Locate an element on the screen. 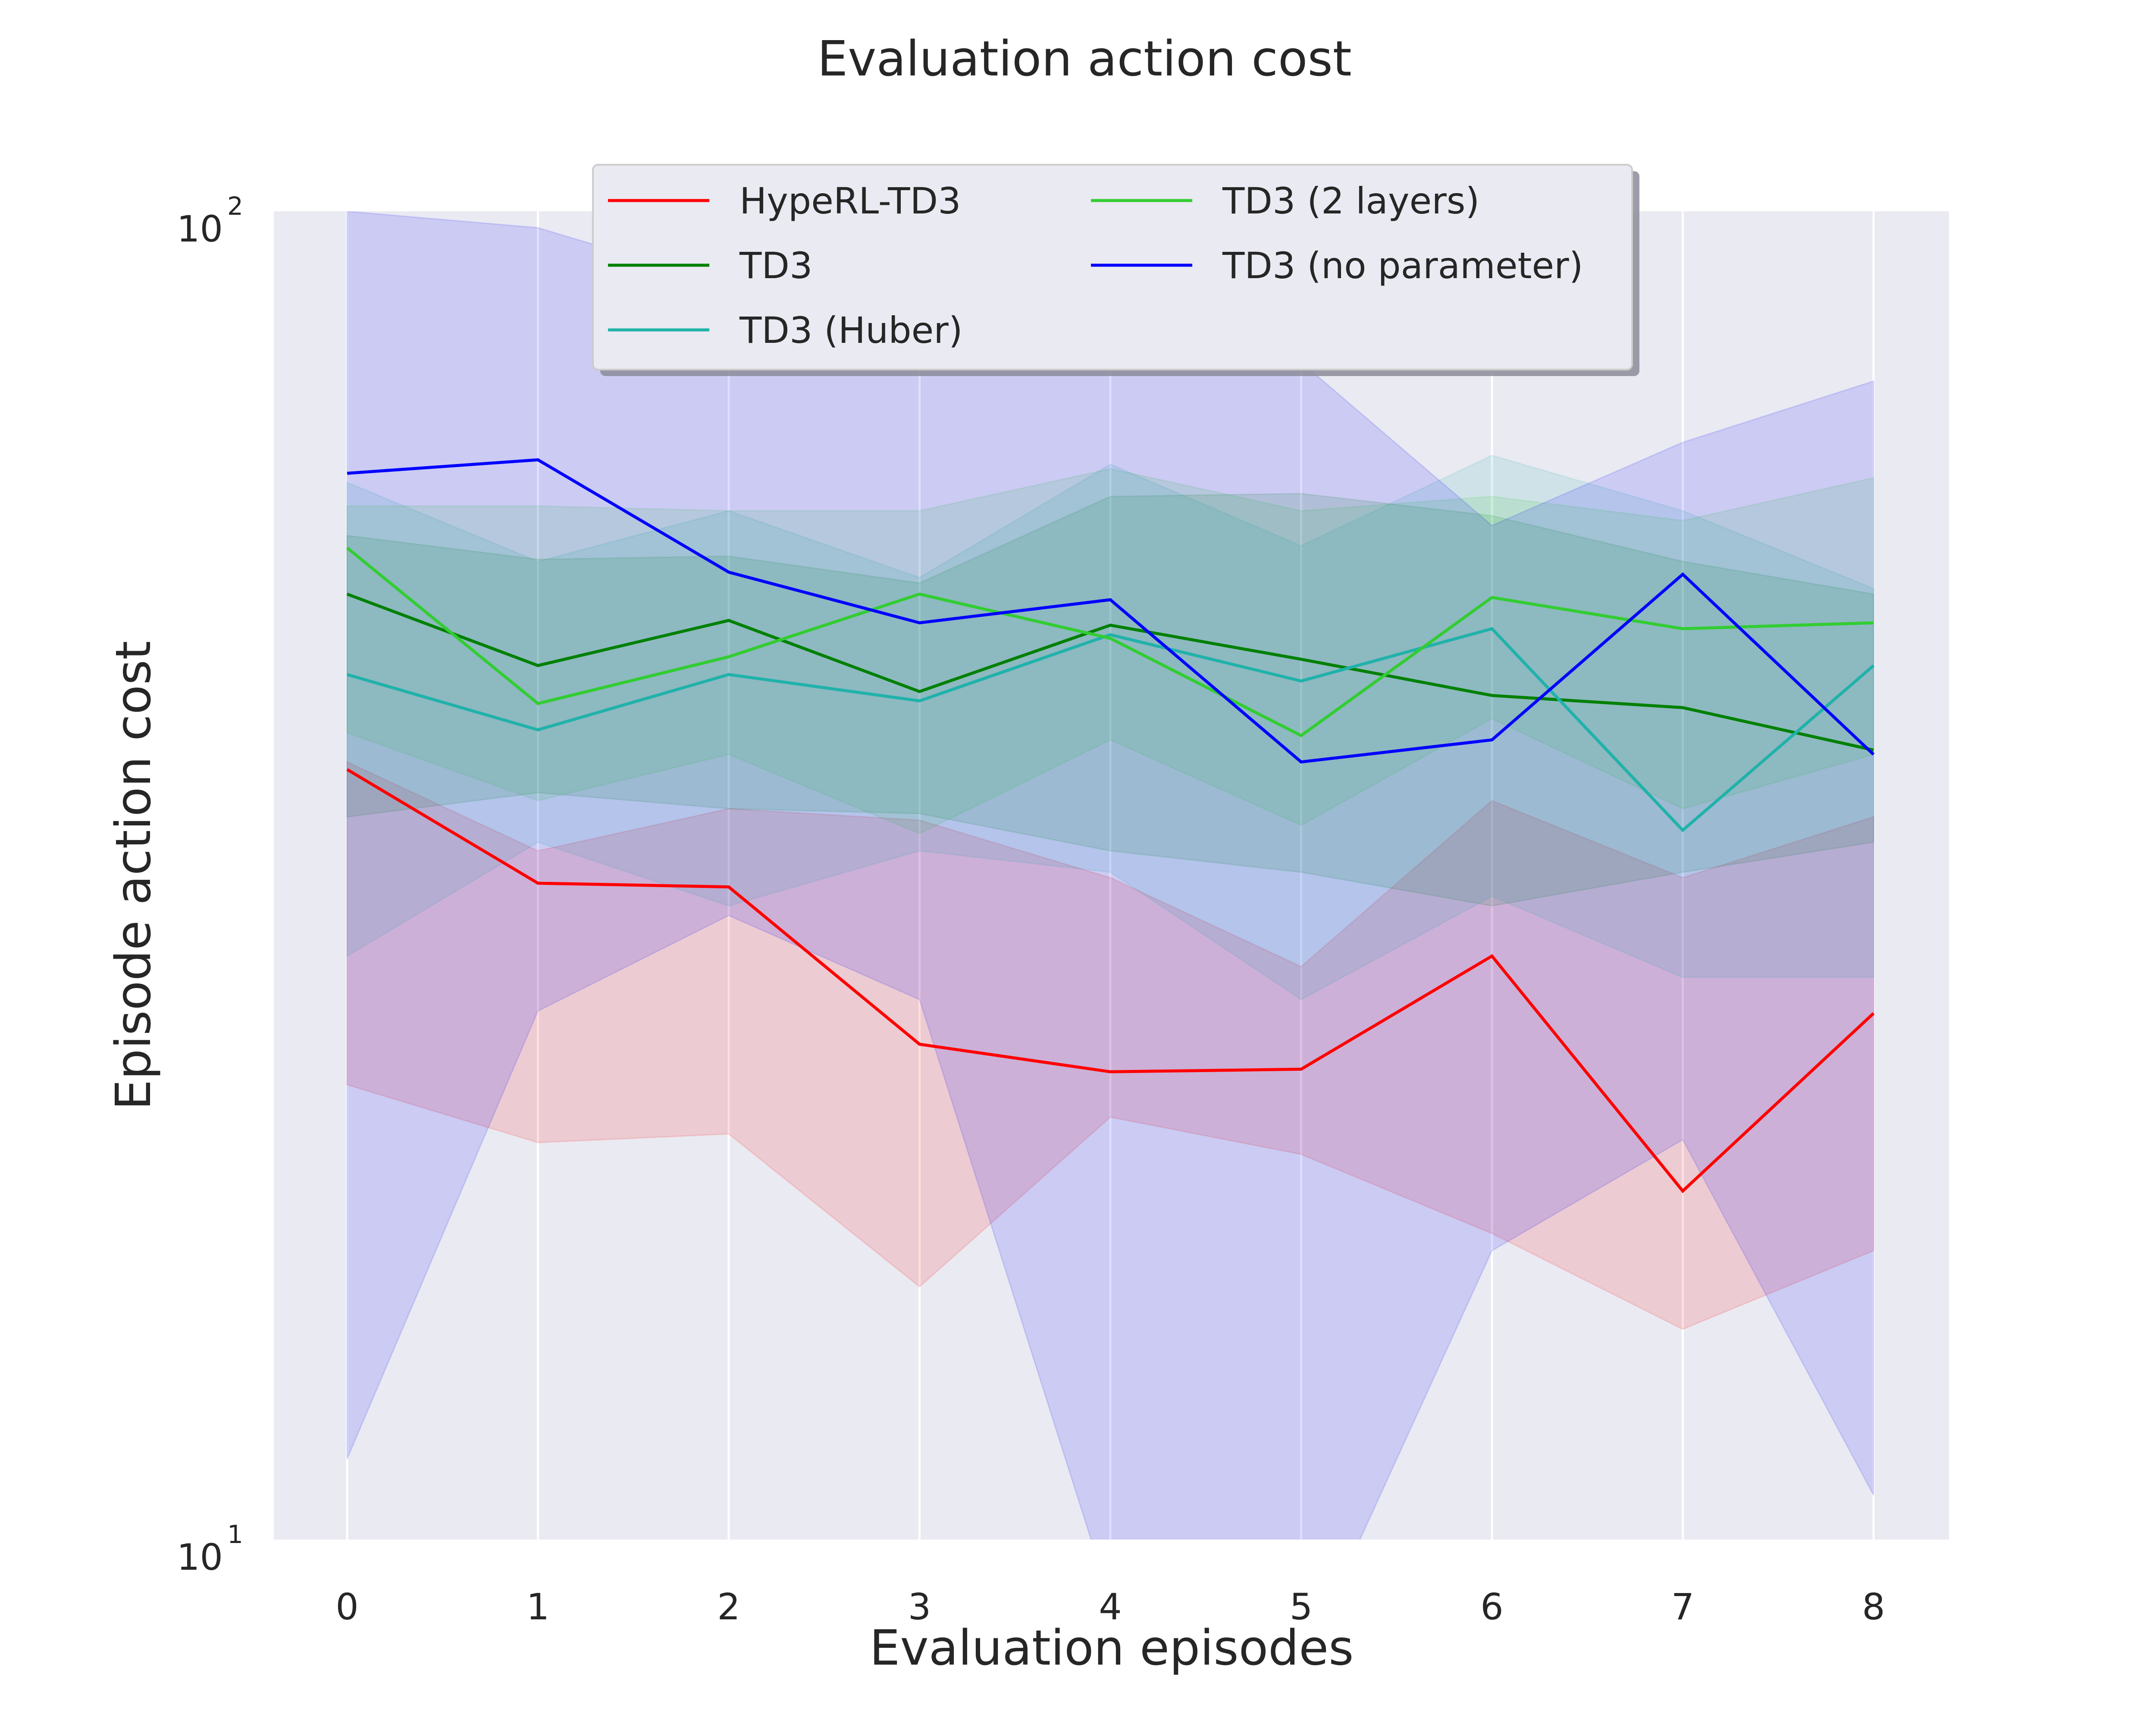  x-tick-label: 1 is located at coordinates (537, 1607).